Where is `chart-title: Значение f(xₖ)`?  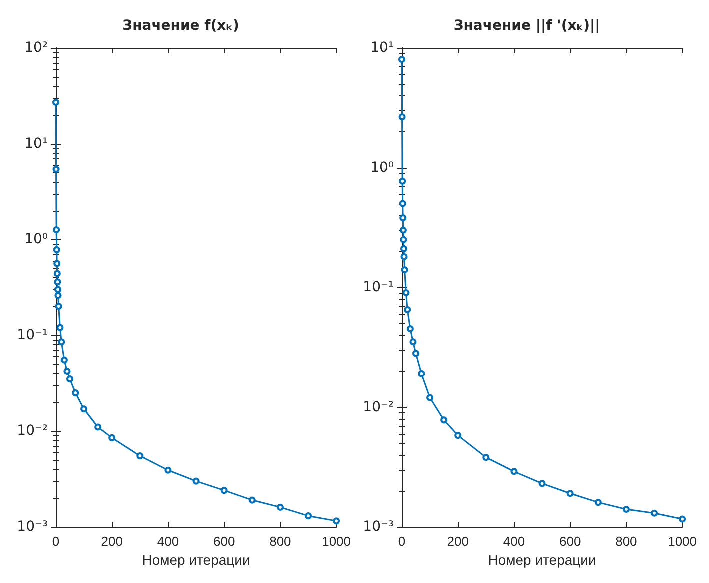 chart-title: Значение f(xₖ) is located at coordinates (181, 26).